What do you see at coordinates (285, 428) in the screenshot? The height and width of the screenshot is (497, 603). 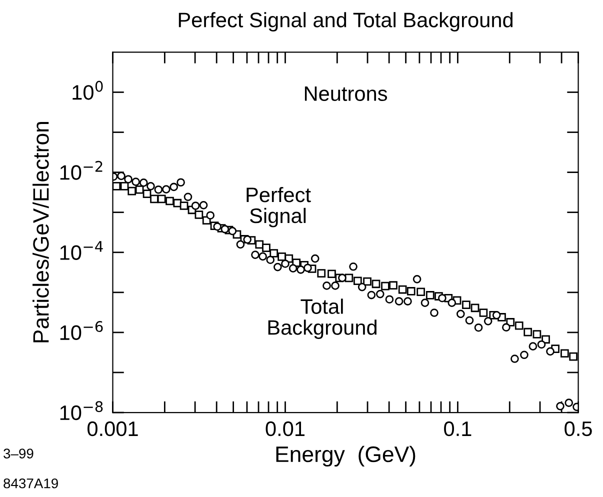 I see `x-tick-label: 0.01` at bounding box center [285, 428].